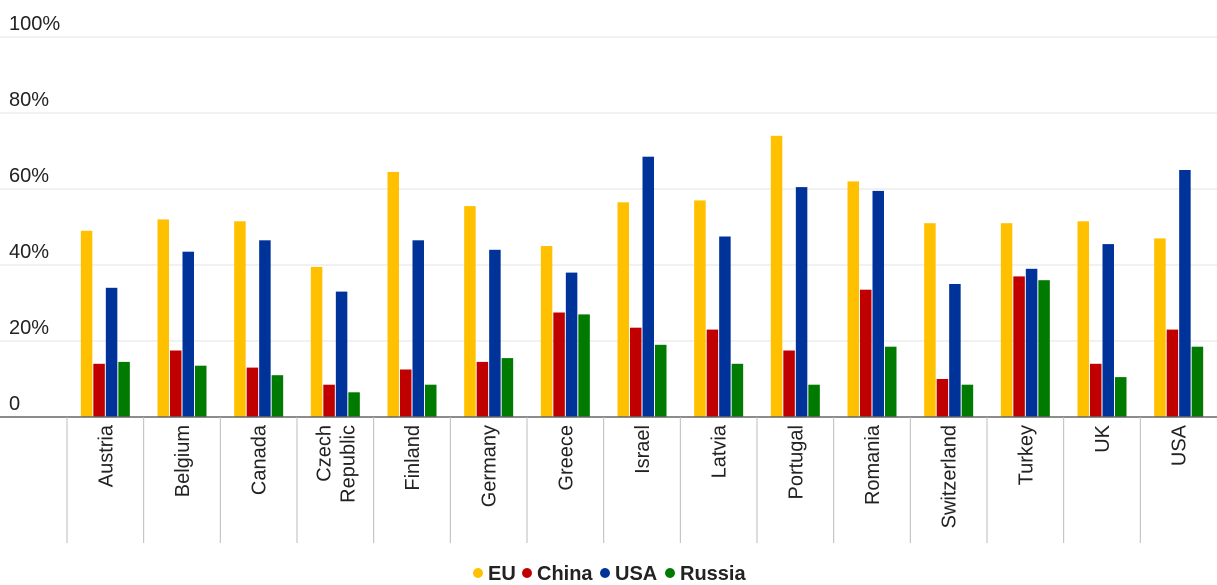  Describe the element at coordinates (418, 328) in the screenshot. I see `bar-usa-finland` at that location.